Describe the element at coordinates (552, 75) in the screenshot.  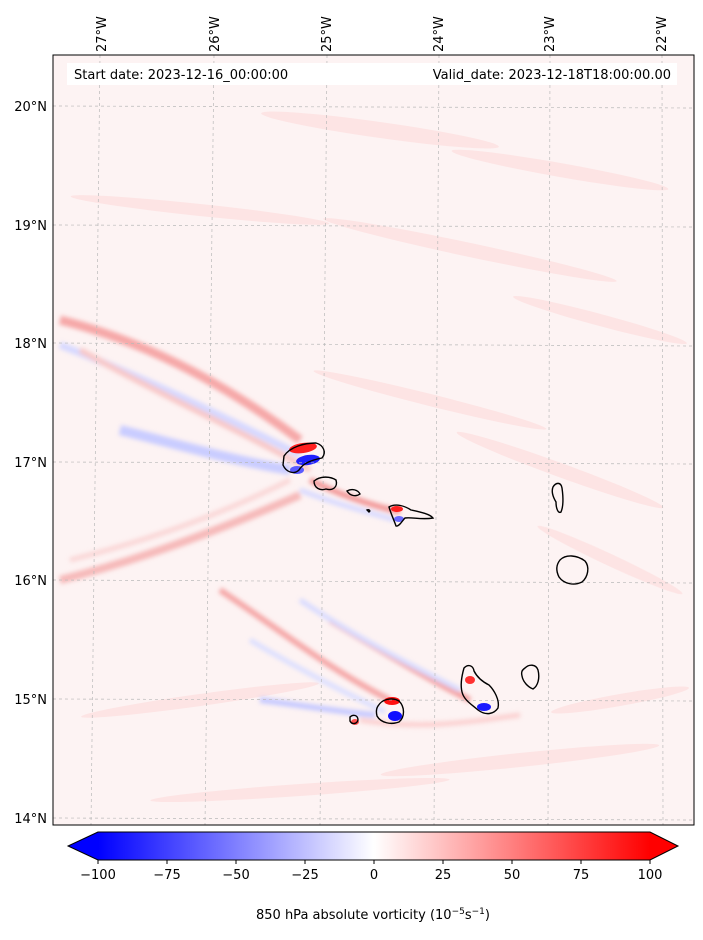
I see `valid-date-label: Valid_date: 2023-12-18T18:00:00.00` at that location.